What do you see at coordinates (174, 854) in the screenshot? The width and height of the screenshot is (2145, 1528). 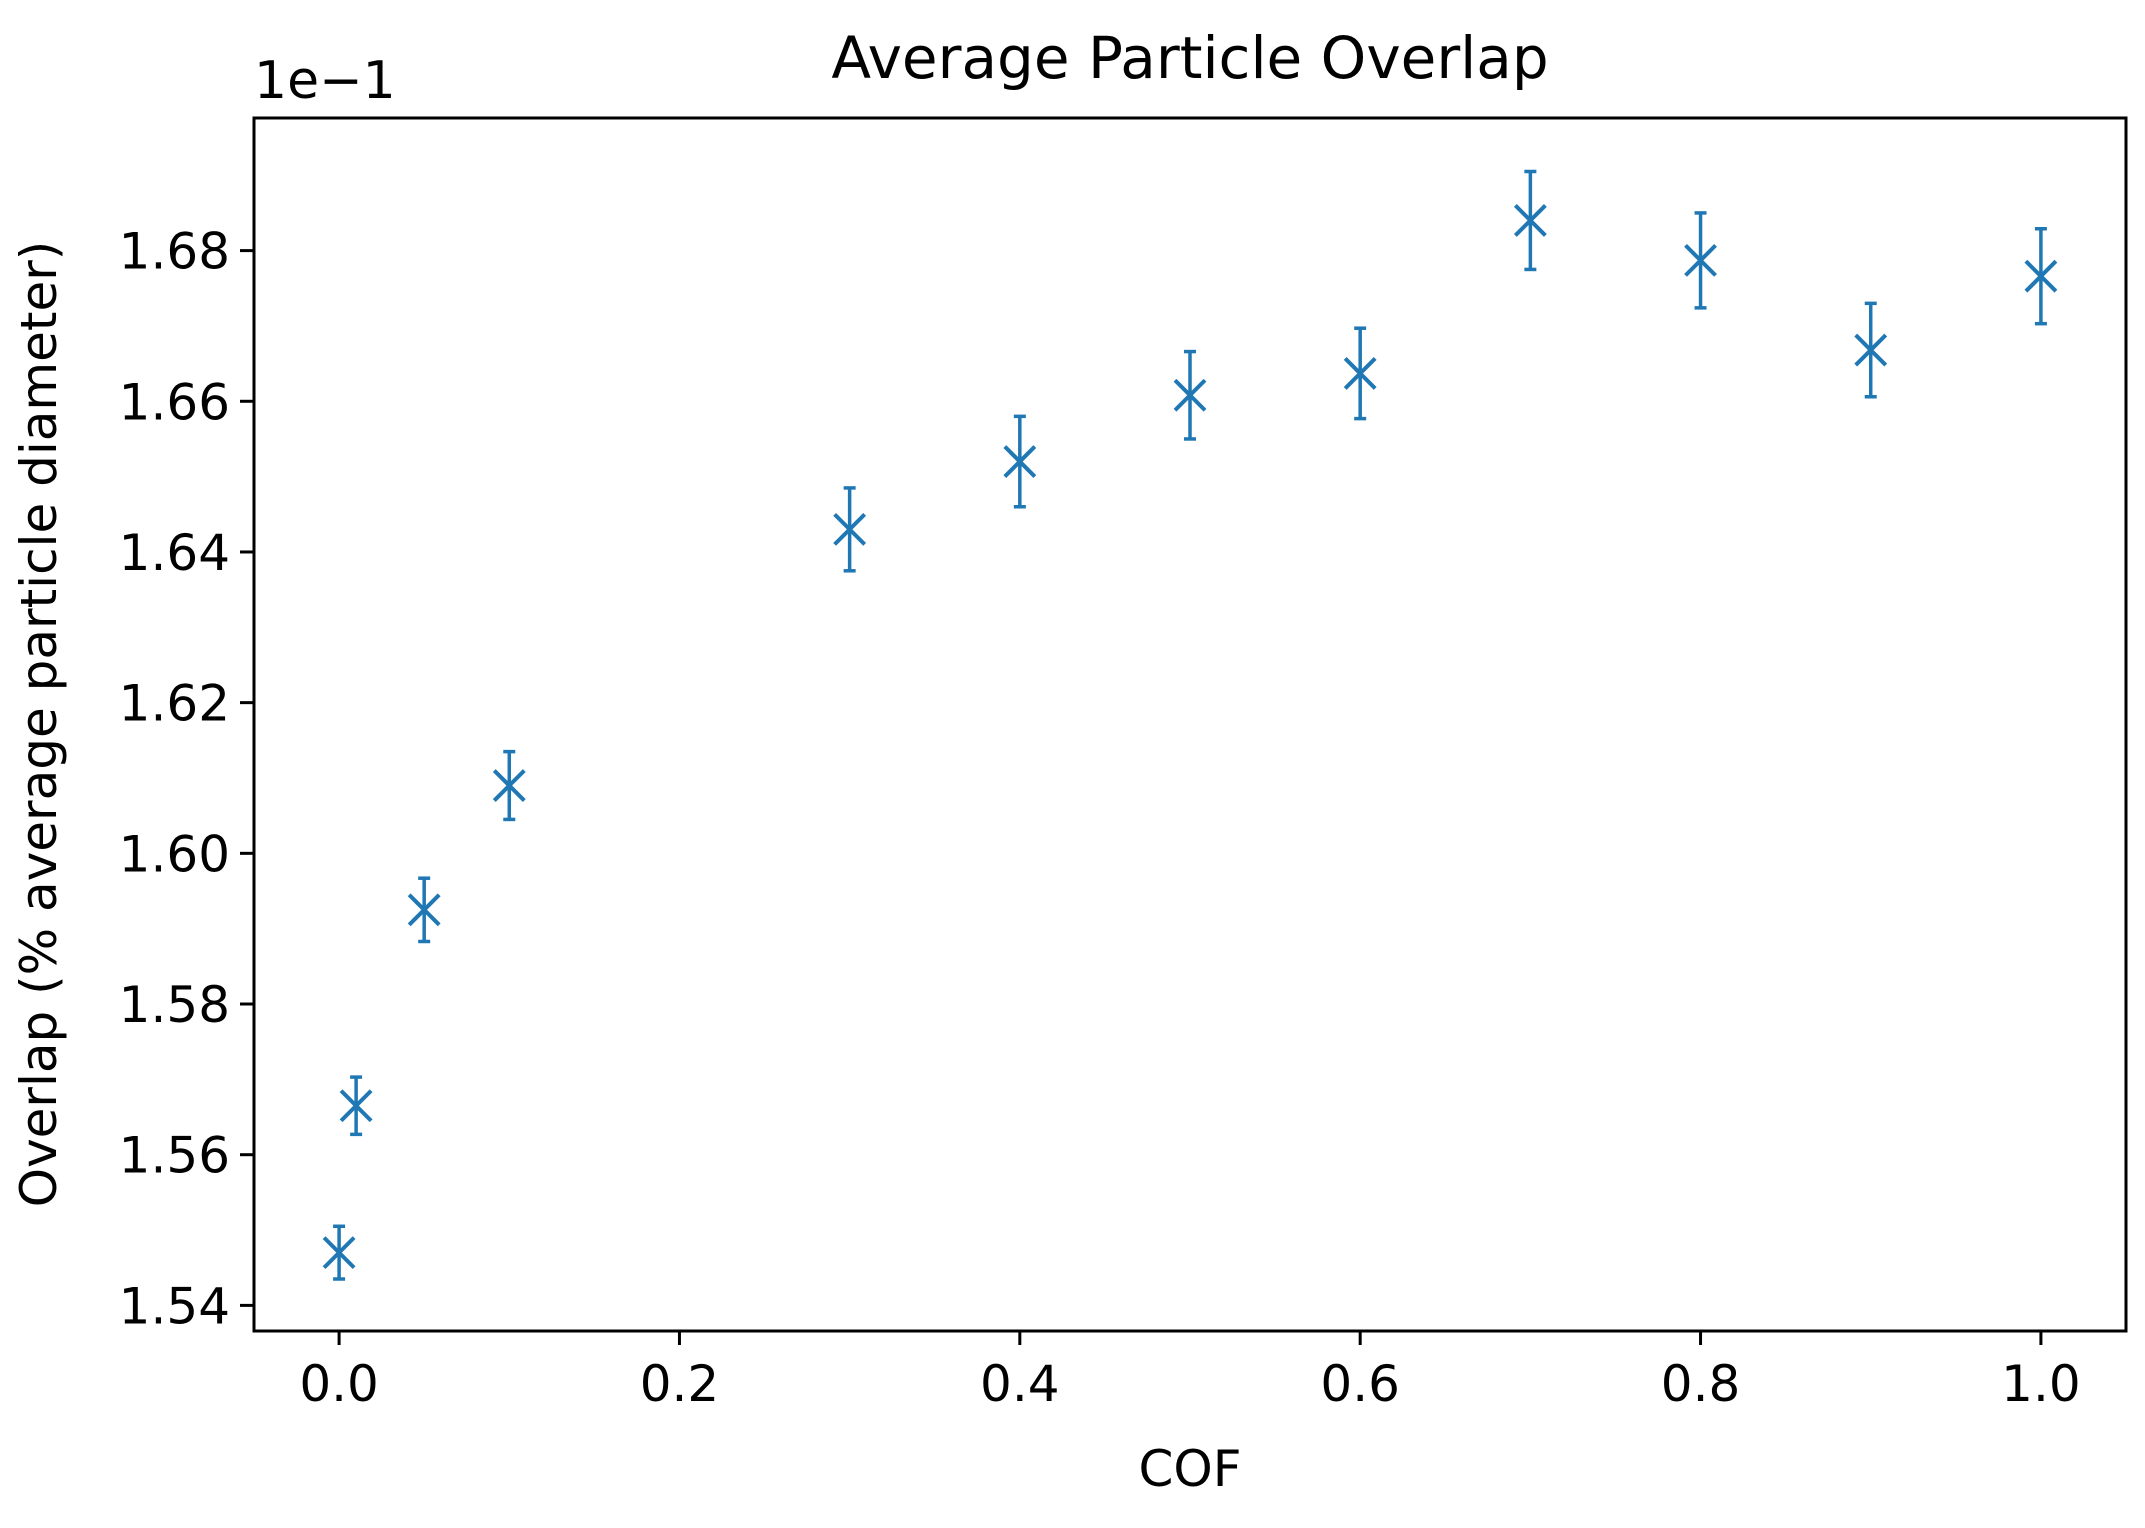 I see `y-tick-label: 1.60` at bounding box center [174, 854].